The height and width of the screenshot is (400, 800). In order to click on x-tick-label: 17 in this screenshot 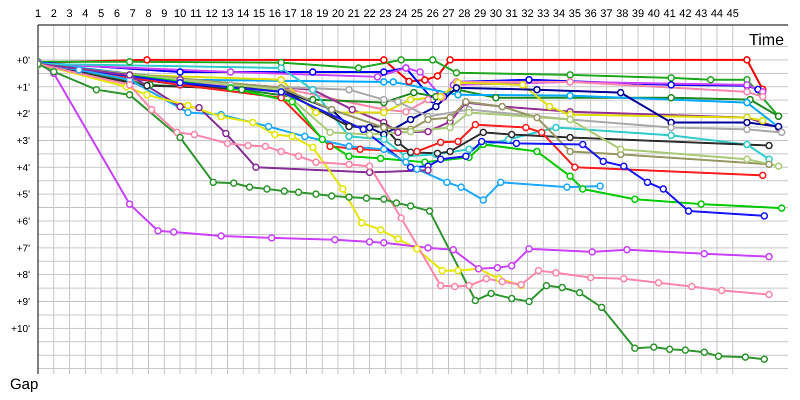, I will do `click(290, 14)`.